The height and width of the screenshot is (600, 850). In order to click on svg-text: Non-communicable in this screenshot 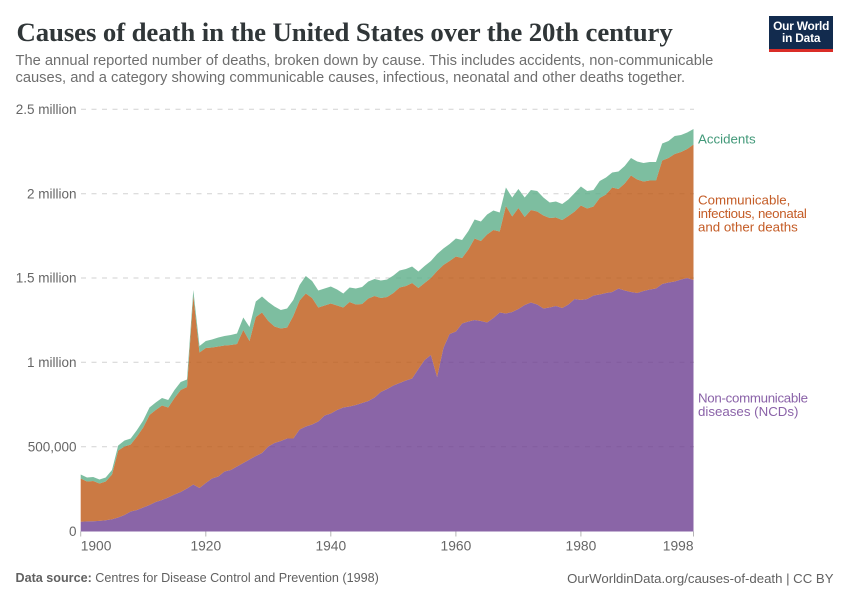, I will do `click(753, 397)`.